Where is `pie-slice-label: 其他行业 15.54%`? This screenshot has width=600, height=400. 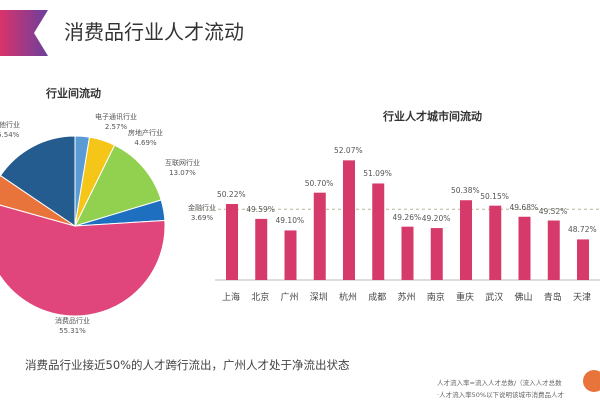
pie-slice-label: 其他行业 15.54% is located at coordinates (10, 130).